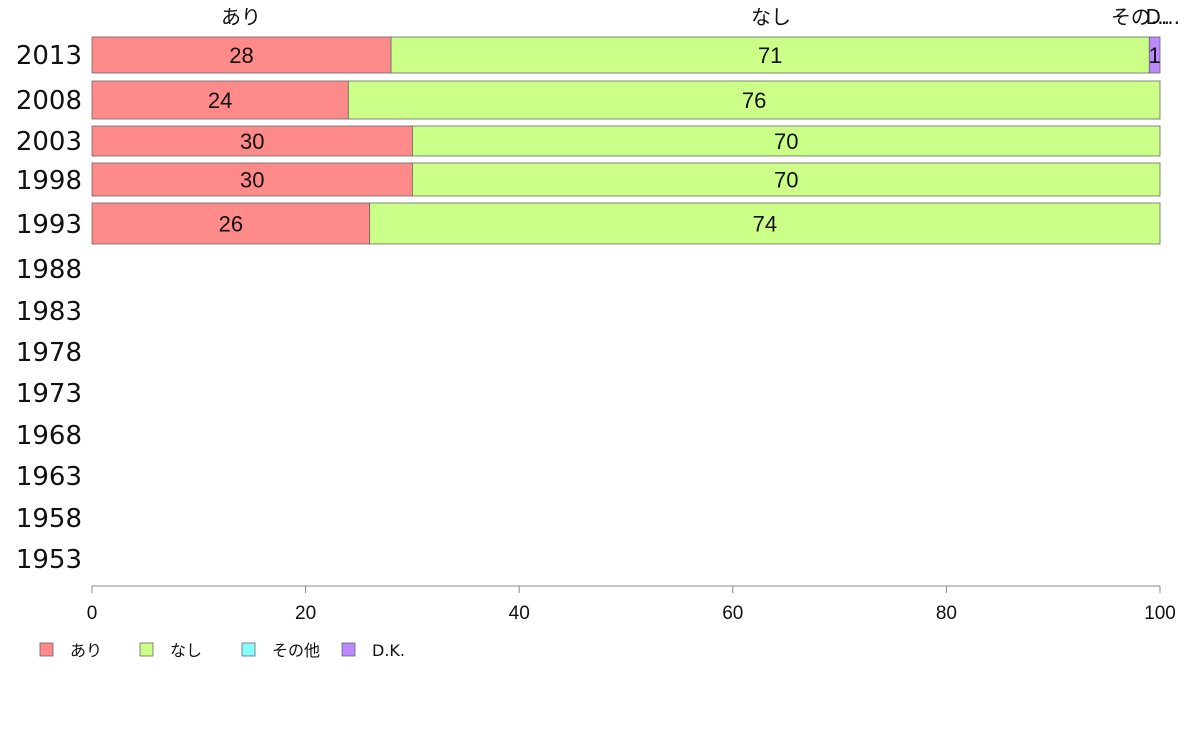 The image size is (1188, 736). I want to click on year-label-2003: 2003, so click(49, 142).